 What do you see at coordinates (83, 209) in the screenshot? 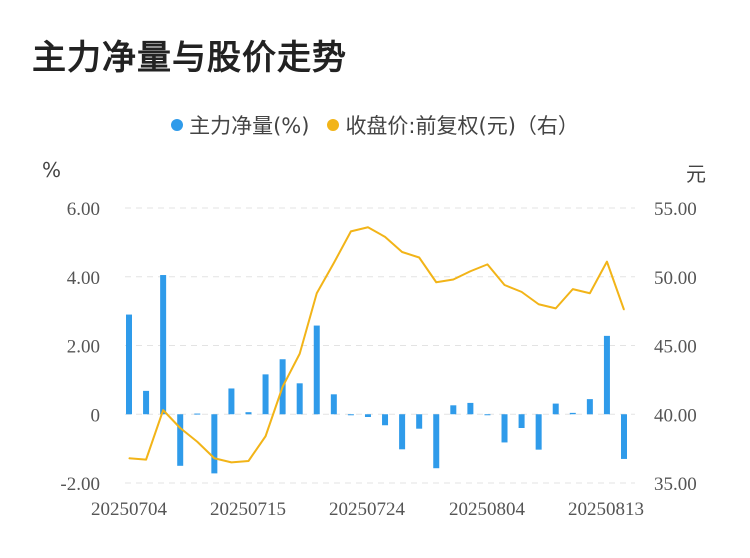
I see `left-tick-label: 6.00` at bounding box center [83, 209].